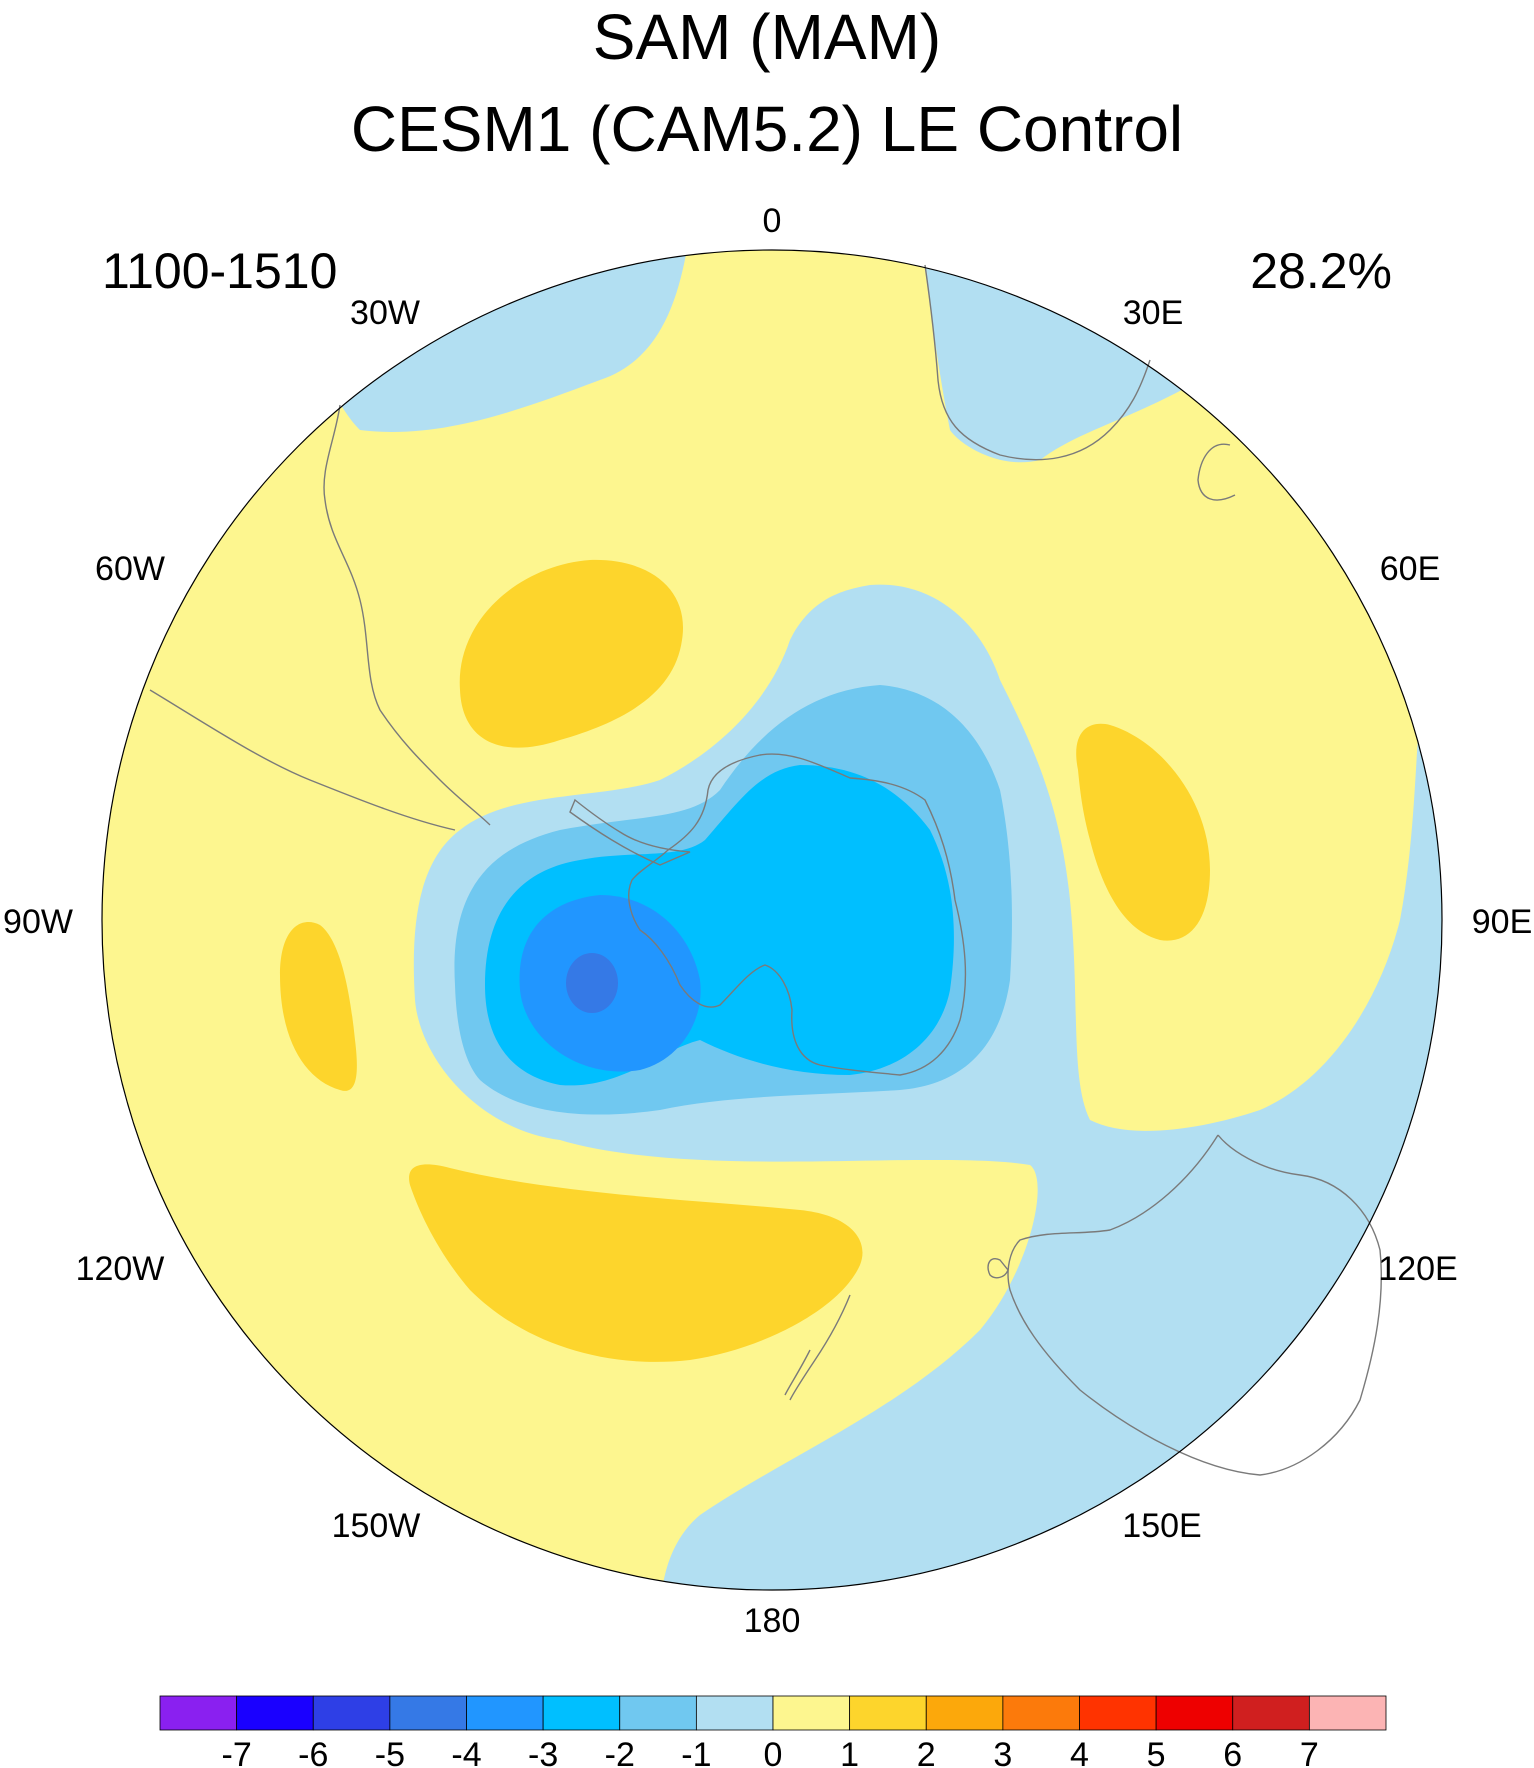 This screenshot has height=1768, width=1534. I want to click on tasmania-coast, so click(998, 1268).